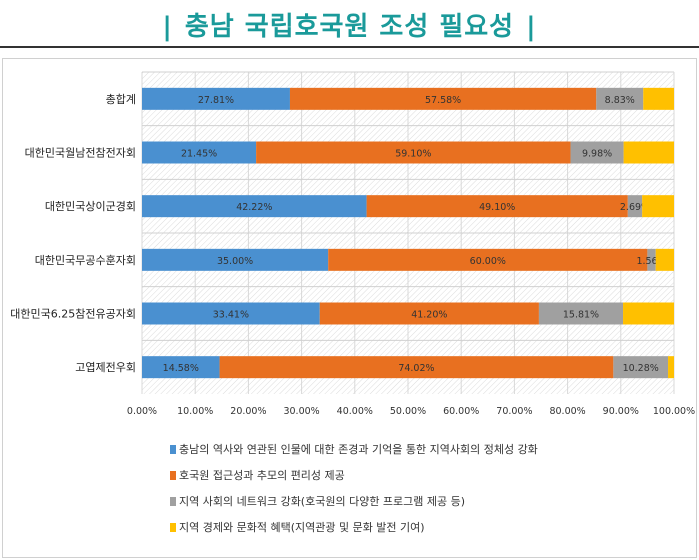 This screenshot has width=699, height=560. I want to click on data-label: 57.58%, so click(443, 100).